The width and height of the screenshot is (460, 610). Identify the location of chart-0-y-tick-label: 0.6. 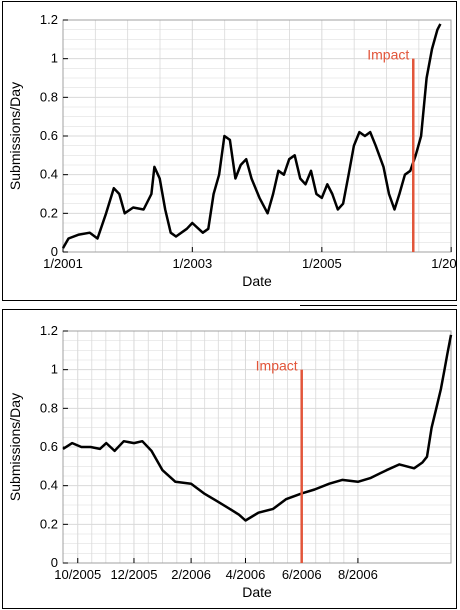
(49, 135).